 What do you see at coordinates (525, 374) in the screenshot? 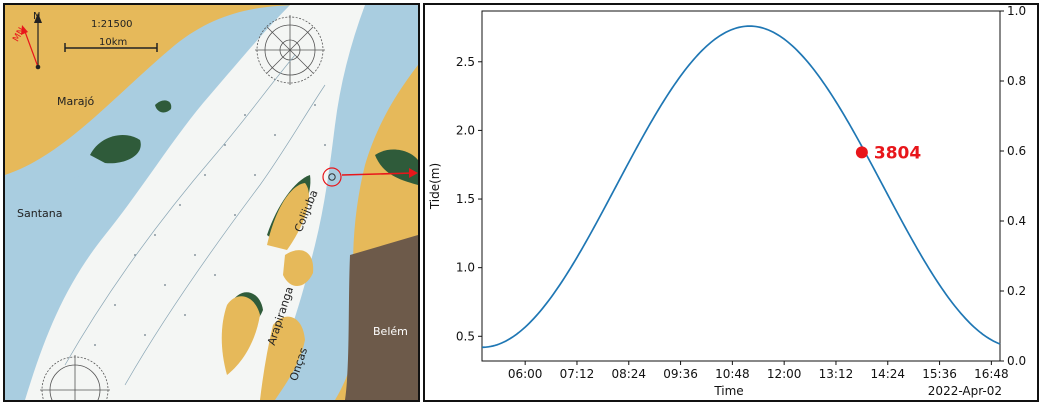
I see `x-tick-label: 06:00` at bounding box center [525, 374].